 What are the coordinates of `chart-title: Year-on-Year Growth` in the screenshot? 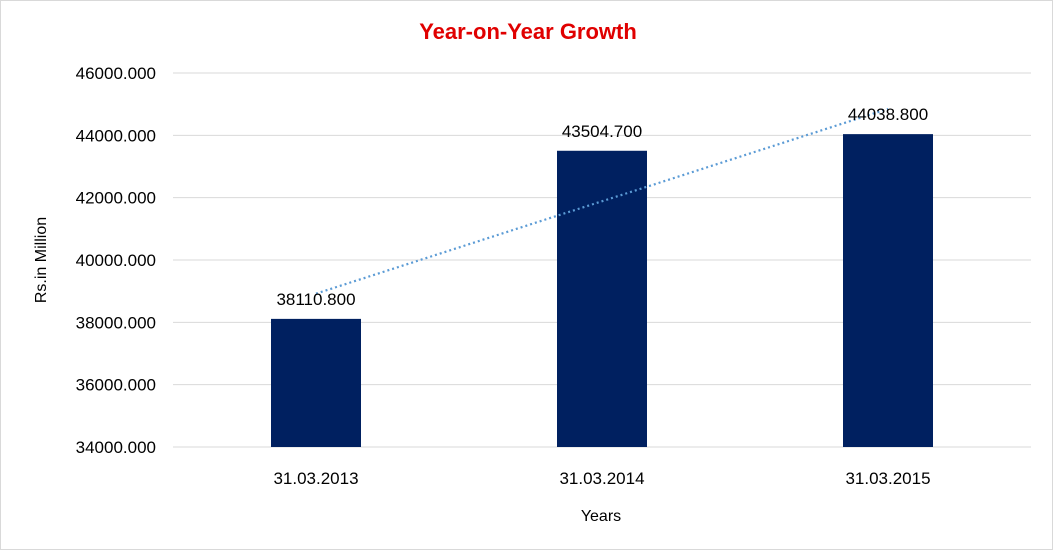 It's located at (528, 31).